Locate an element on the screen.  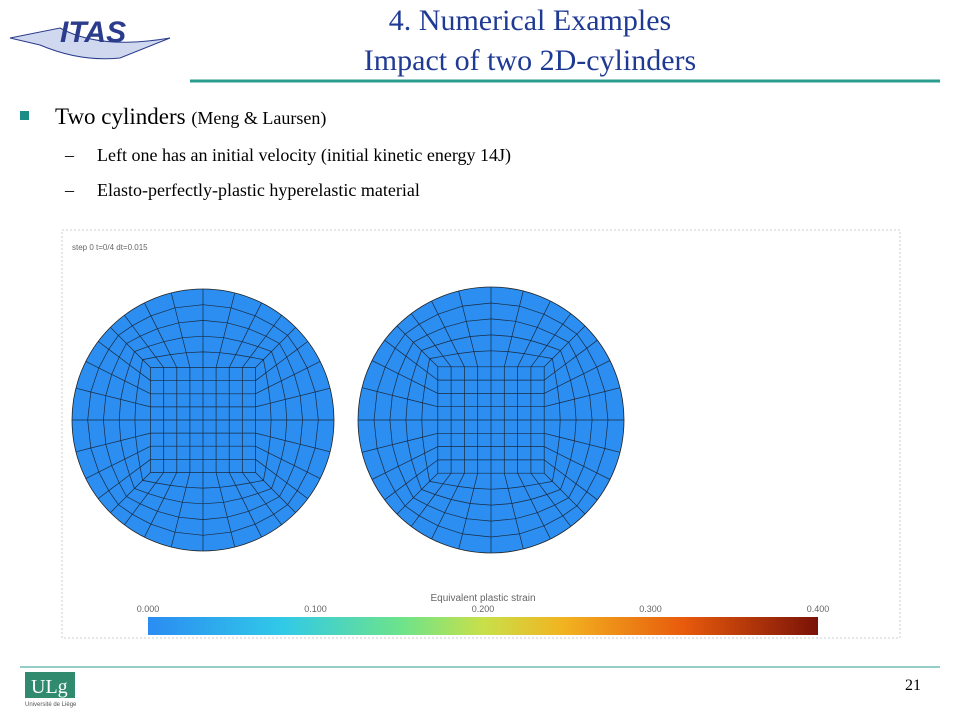
colorbar-label: 0.100 is located at coordinates (315, 609).